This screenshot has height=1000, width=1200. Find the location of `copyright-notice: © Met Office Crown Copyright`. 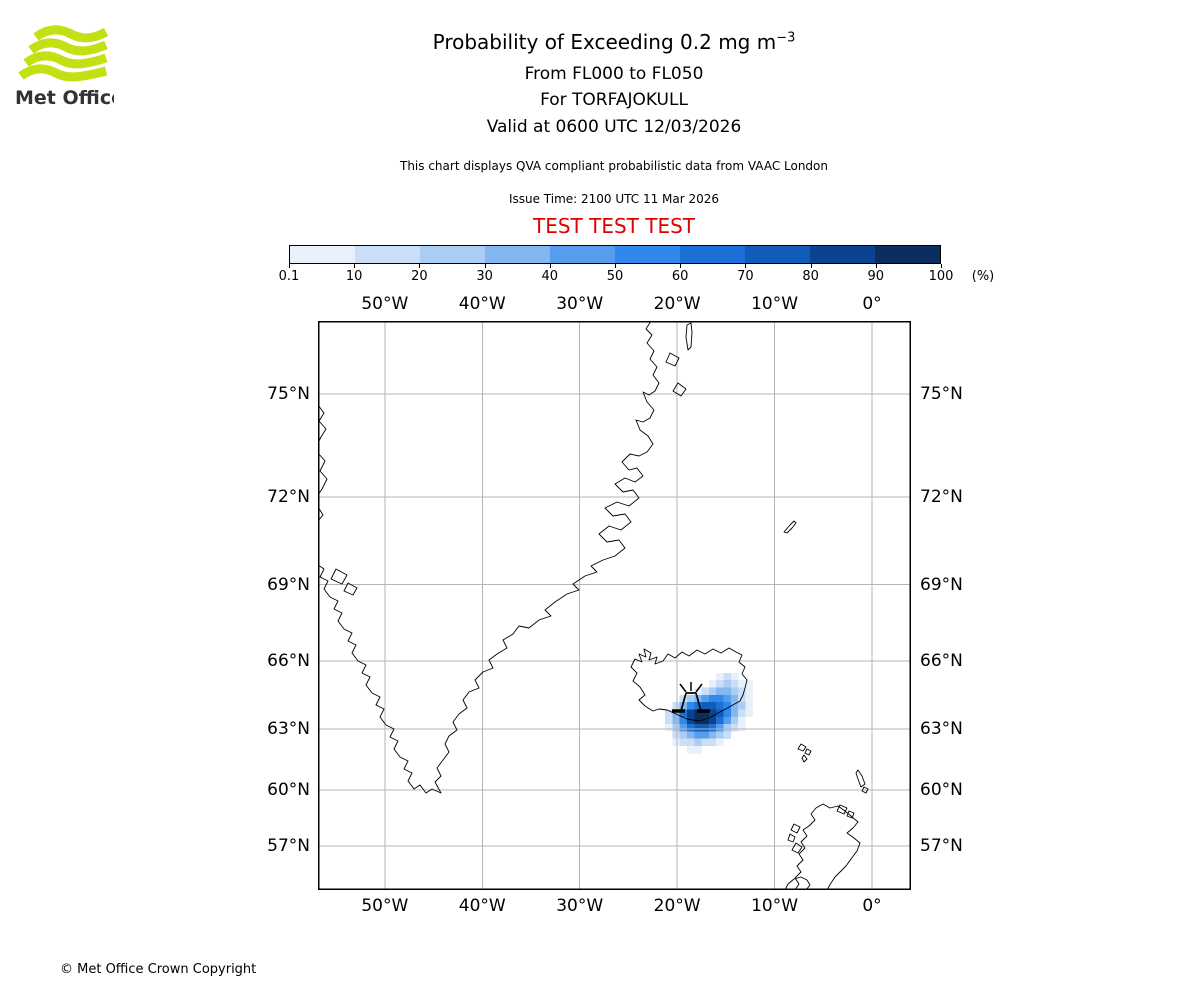

copyright-notice: © Met Office Crown Copyright is located at coordinates (158, 969).